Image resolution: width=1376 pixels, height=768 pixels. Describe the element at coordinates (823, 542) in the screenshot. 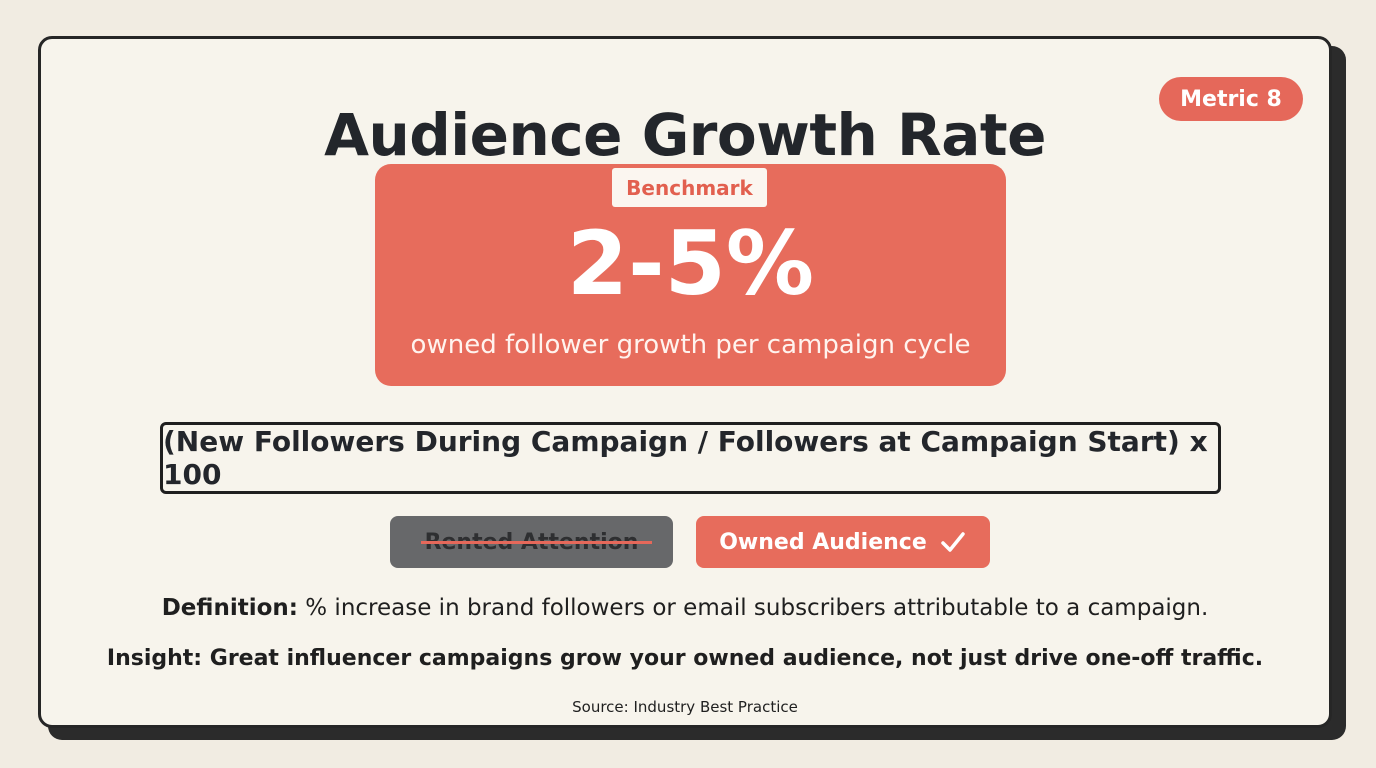

I see `owned-audience-label: Owned Audience` at that location.